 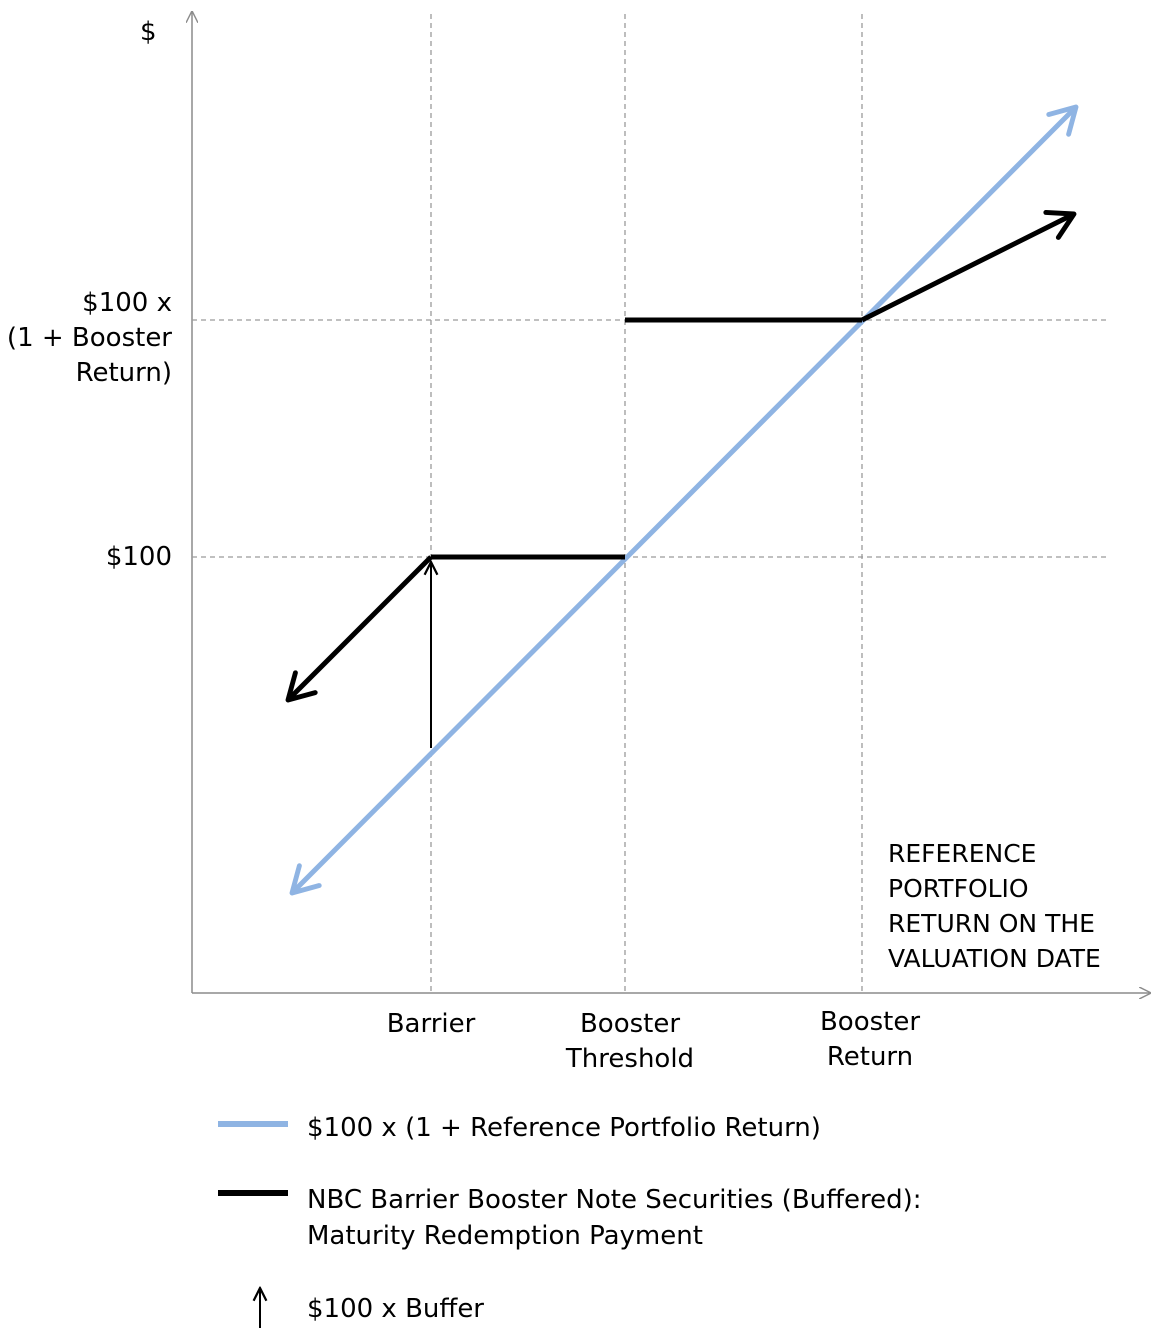 What do you see at coordinates (89, 338) in the screenshot?
I see `y-tick-label-booster: $100 x (1 + Booster Return)` at bounding box center [89, 338].